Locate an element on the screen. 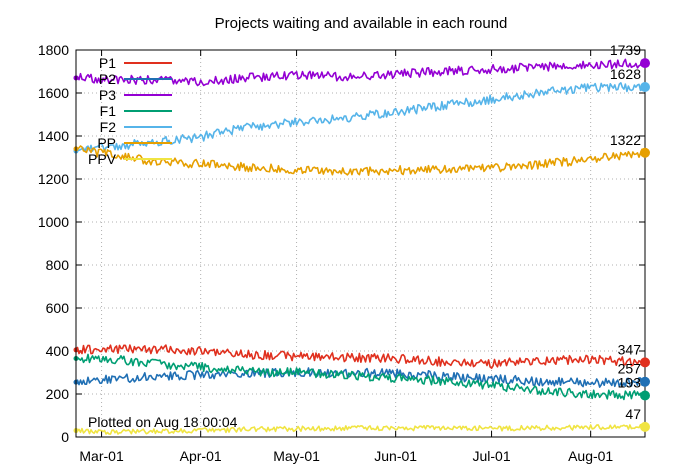 The width and height of the screenshot is (675, 472). y-tick-label: 1000 is located at coordinates (53, 222).